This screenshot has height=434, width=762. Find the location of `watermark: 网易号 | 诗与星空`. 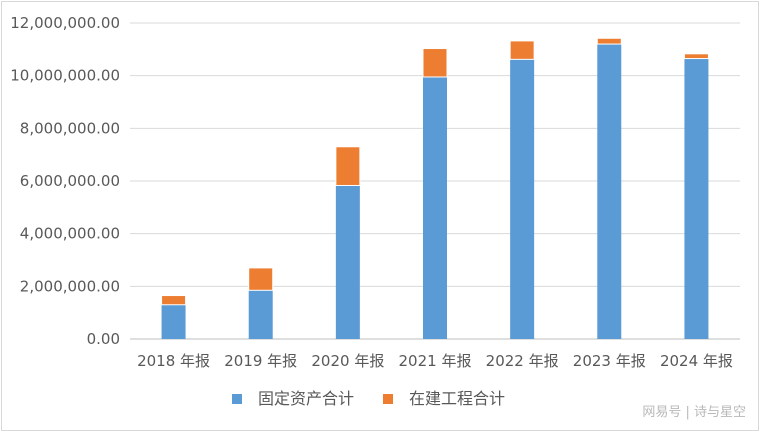

watermark: 网易号 | 诗与星空 is located at coordinates (694, 412).